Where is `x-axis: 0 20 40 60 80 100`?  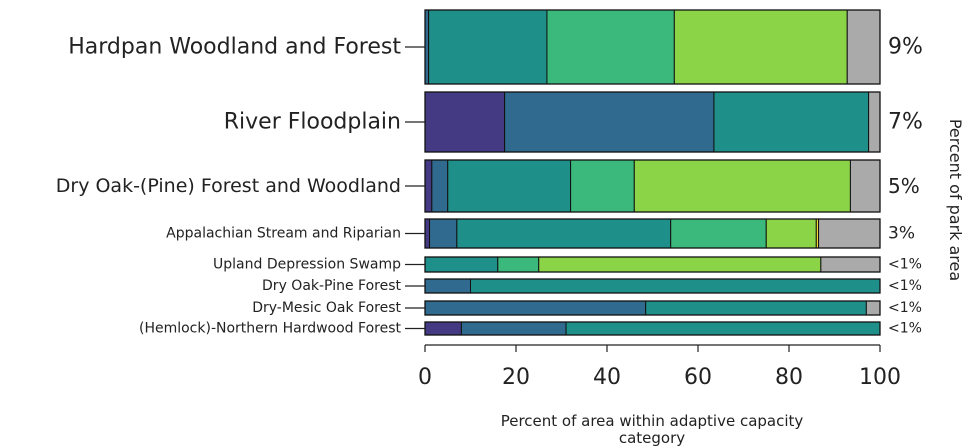
x-axis: 0 20 40 60 80 100 is located at coordinates (659, 367).